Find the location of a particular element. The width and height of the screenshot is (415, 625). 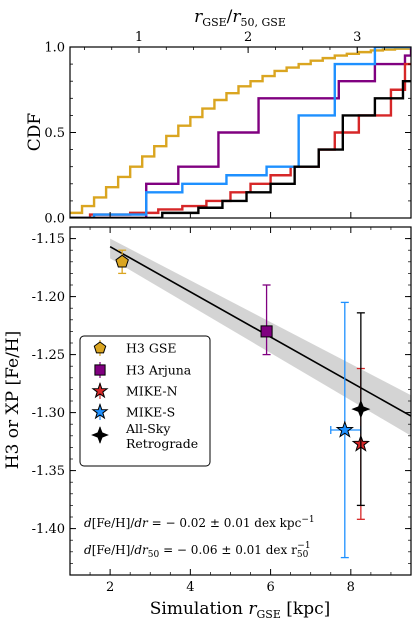

legend-marker-h3-arjuna is located at coordinates (100, 370).